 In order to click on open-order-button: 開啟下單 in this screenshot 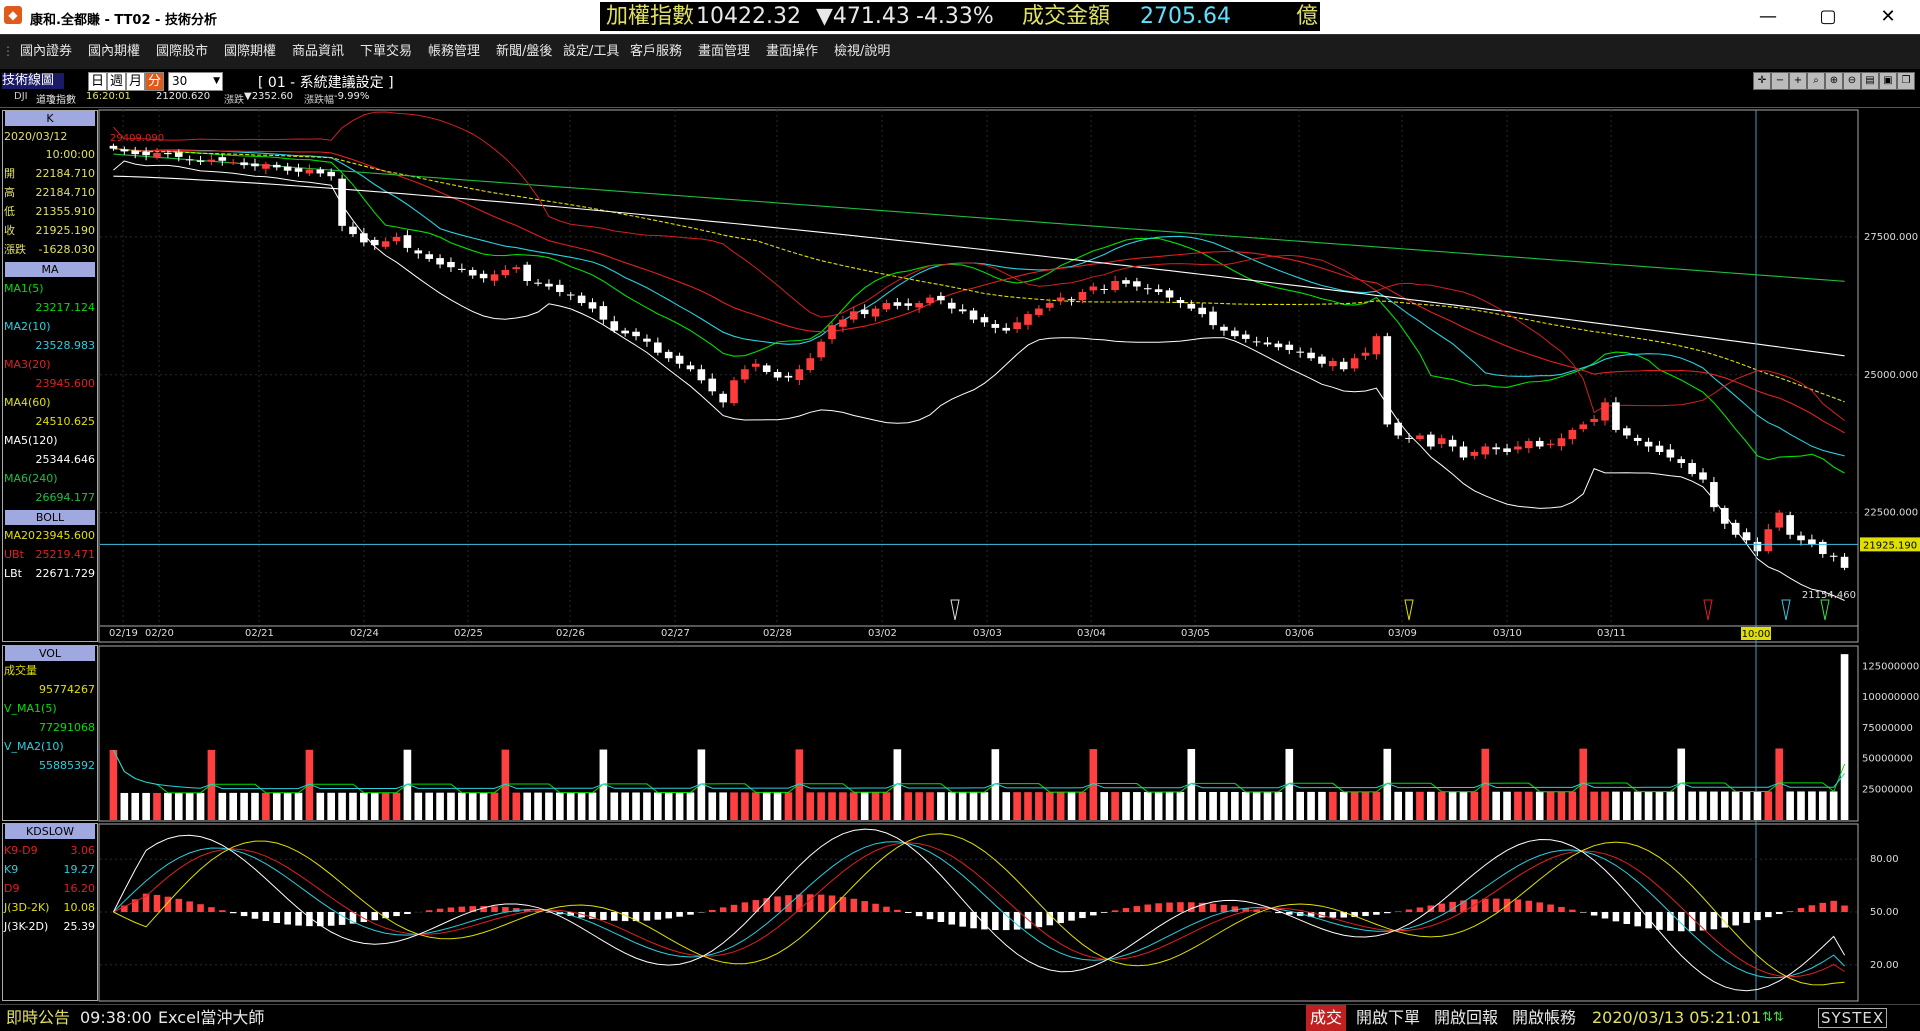, I will do `click(1388, 1018)`.